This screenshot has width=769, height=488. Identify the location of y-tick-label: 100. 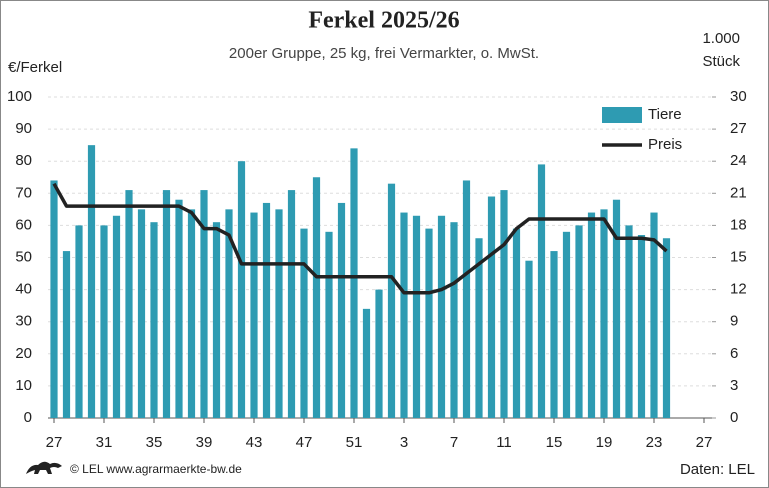
(19, 96).